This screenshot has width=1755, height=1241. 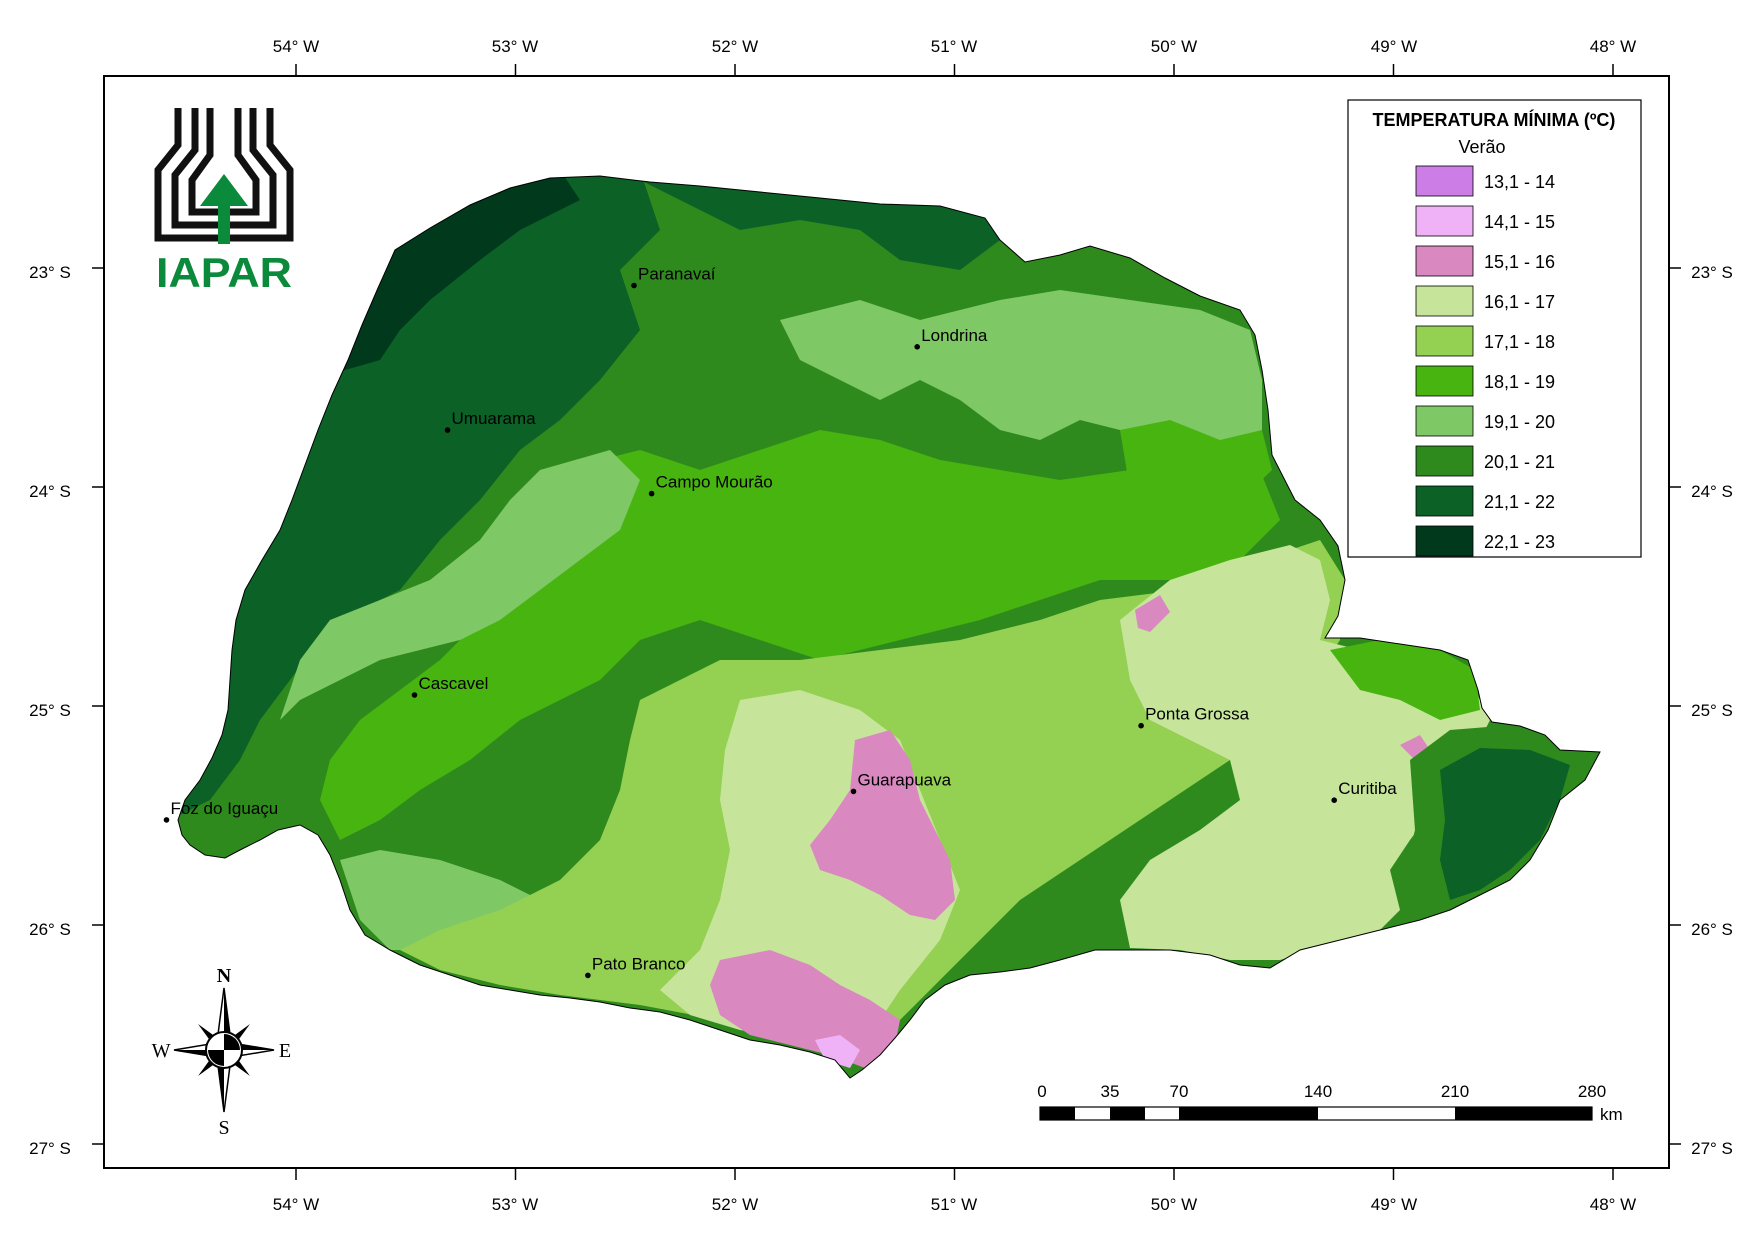 I want to click on compass-north: N, so click(x=224, y=976).